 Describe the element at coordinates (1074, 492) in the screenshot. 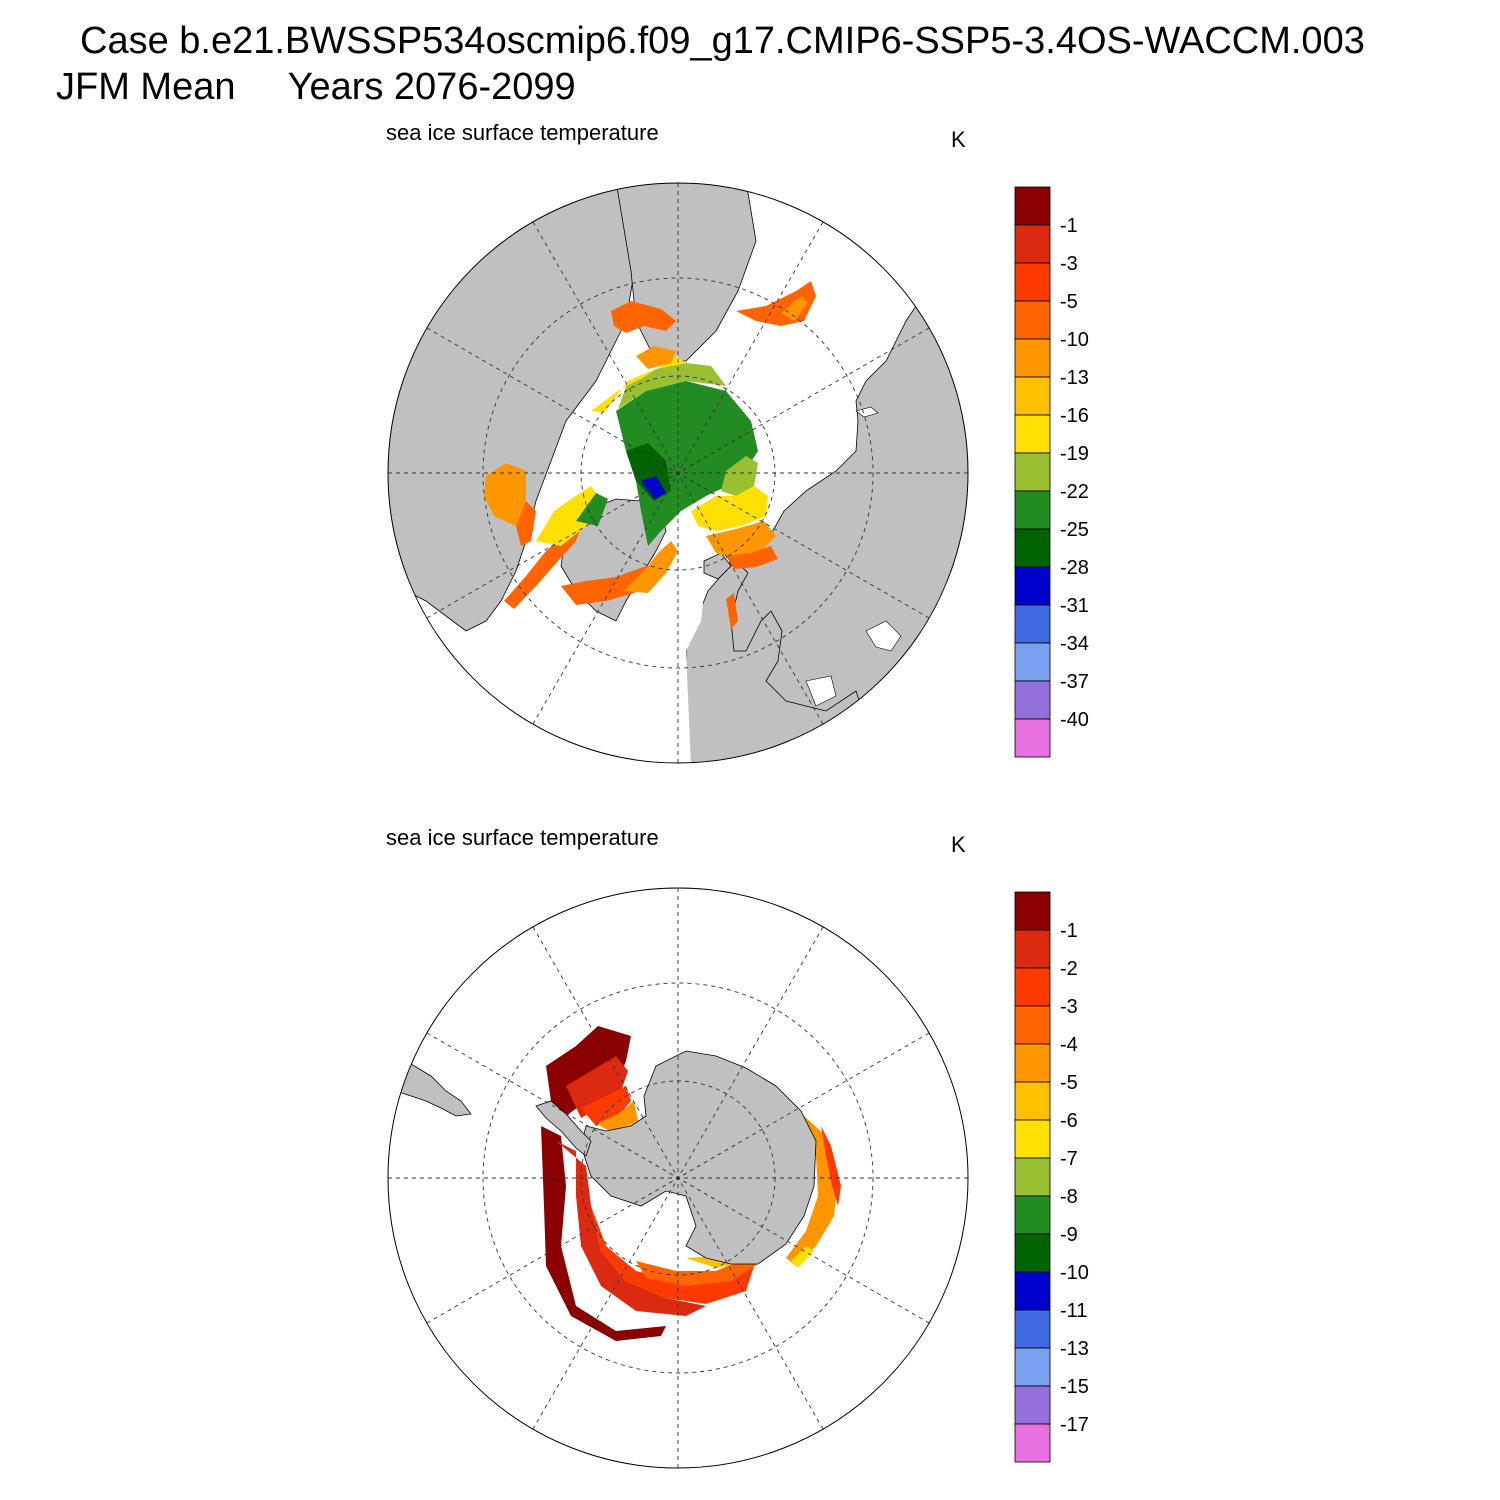

I see `north-colorbar-label-7: -22` at that location.